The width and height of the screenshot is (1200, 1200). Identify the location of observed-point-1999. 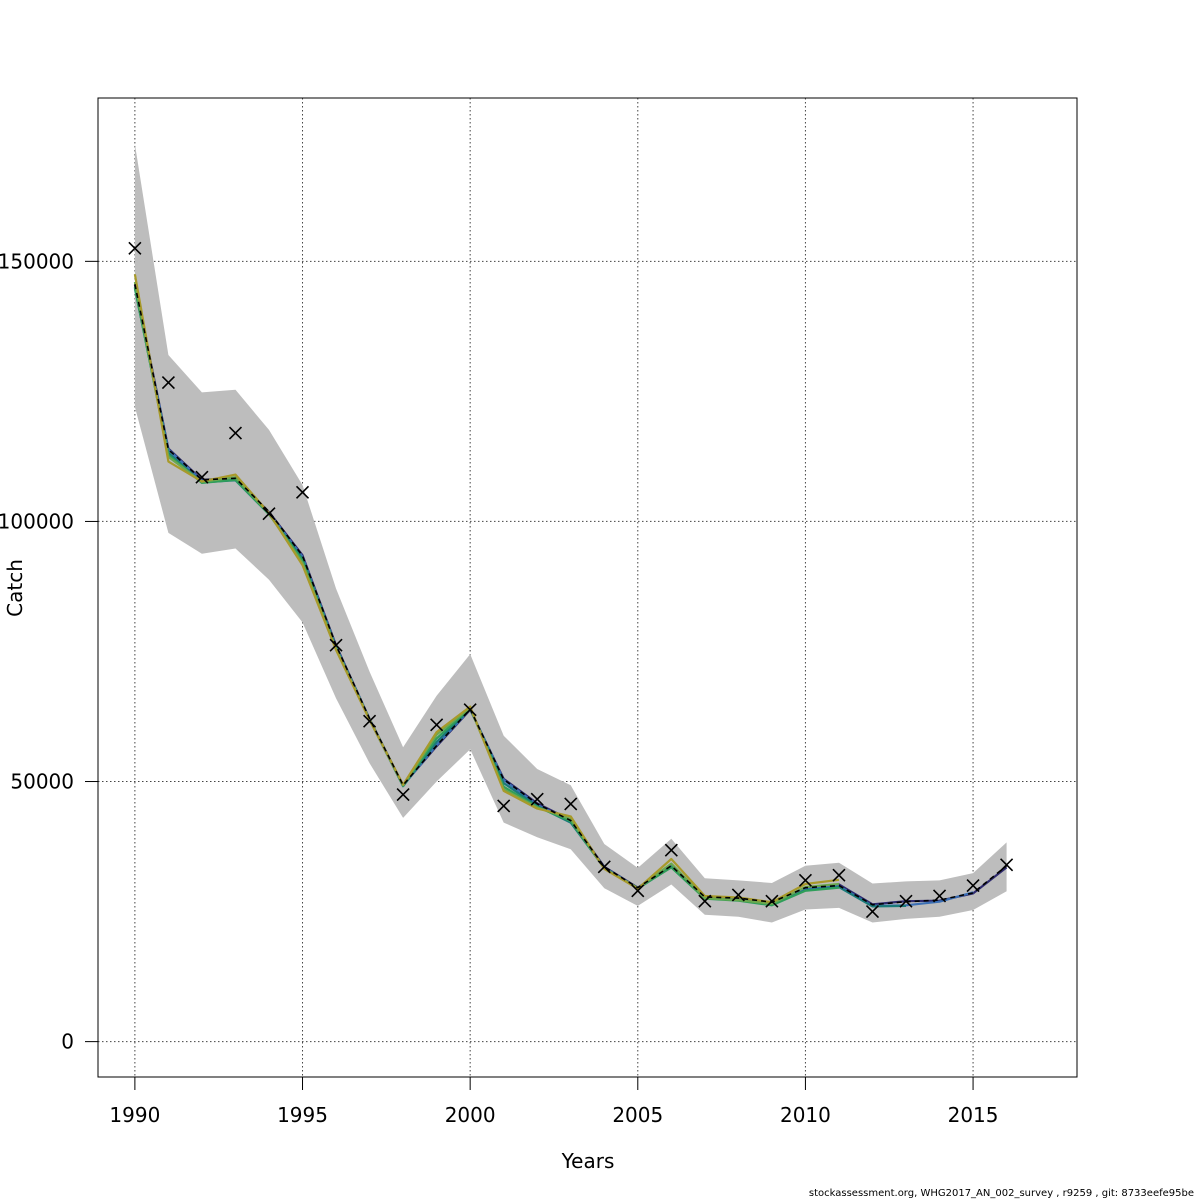
(437, 725).